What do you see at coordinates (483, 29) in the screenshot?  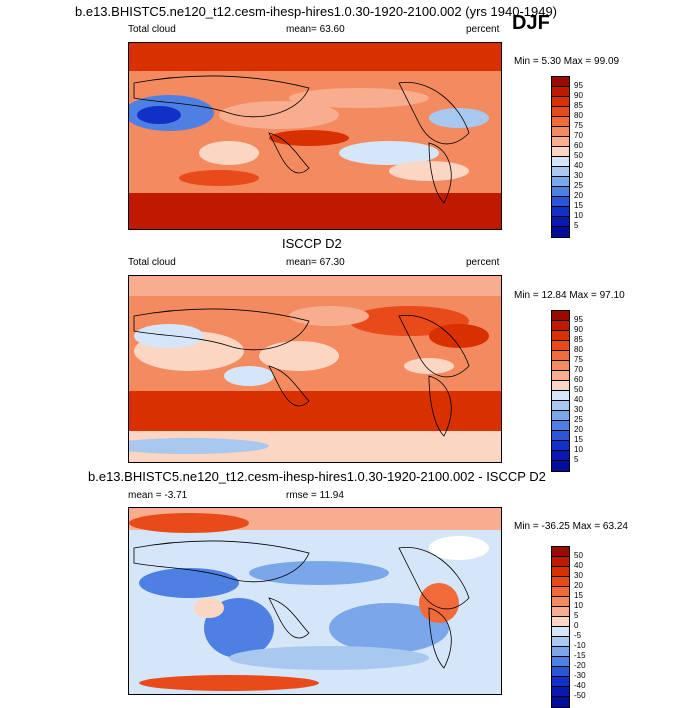 I see `panel1-units: percent` at bounding box center [483, 29].